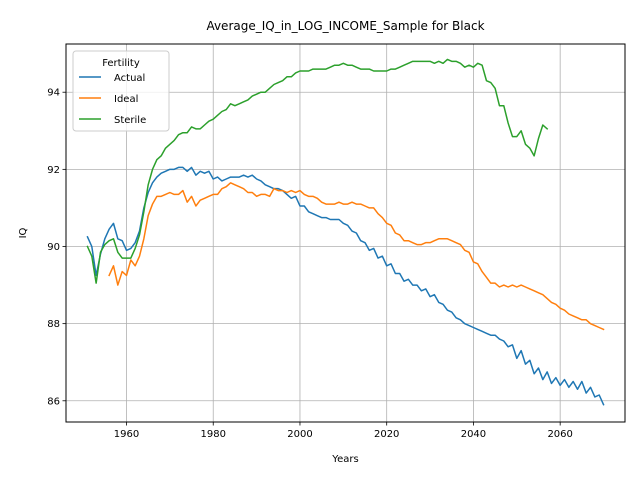 The height and width of the screenshot is (480, 640). What do you see at coordinates (53, 93) in the screenshot?
I see `y-tick-label: 94` at bounding box center [53, 93].